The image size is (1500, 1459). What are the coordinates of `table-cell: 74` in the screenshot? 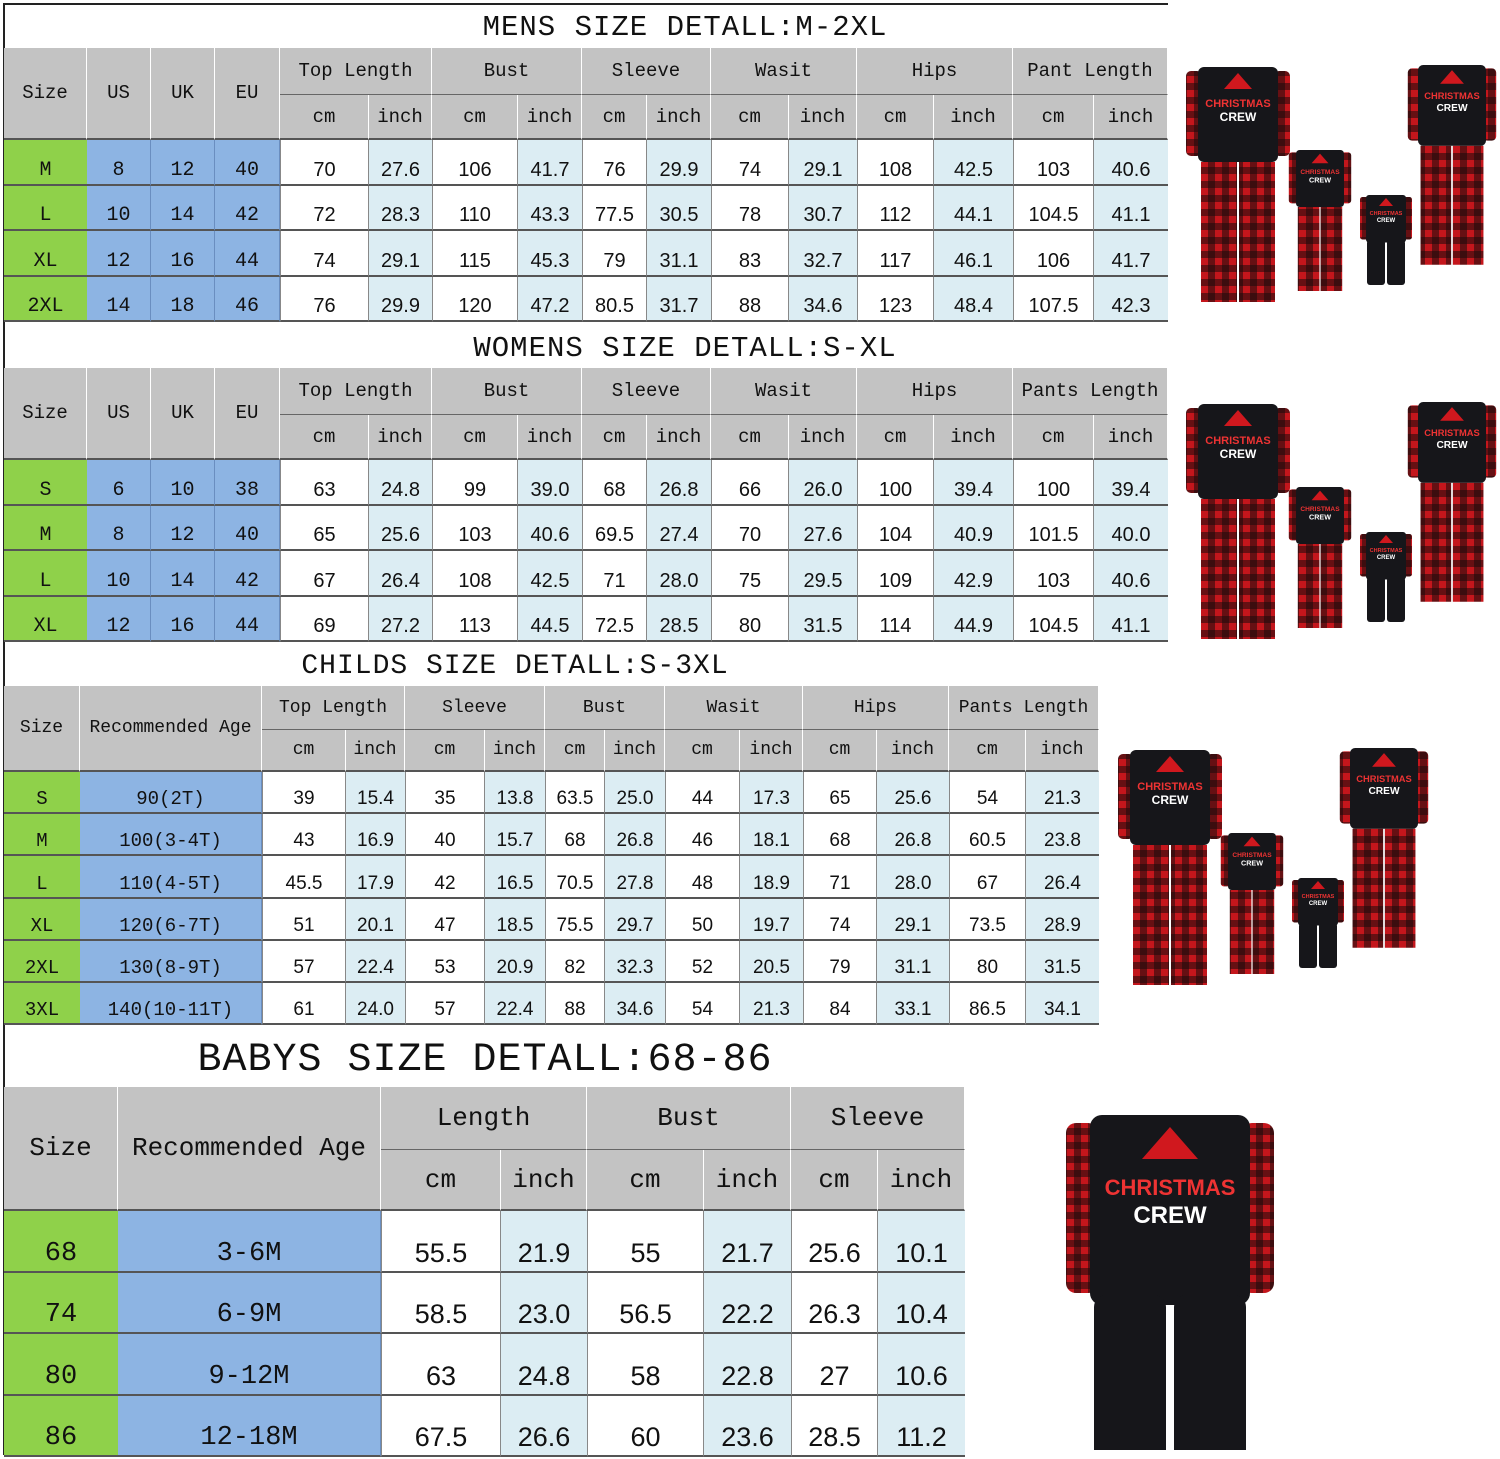 It's located at (840, 919).